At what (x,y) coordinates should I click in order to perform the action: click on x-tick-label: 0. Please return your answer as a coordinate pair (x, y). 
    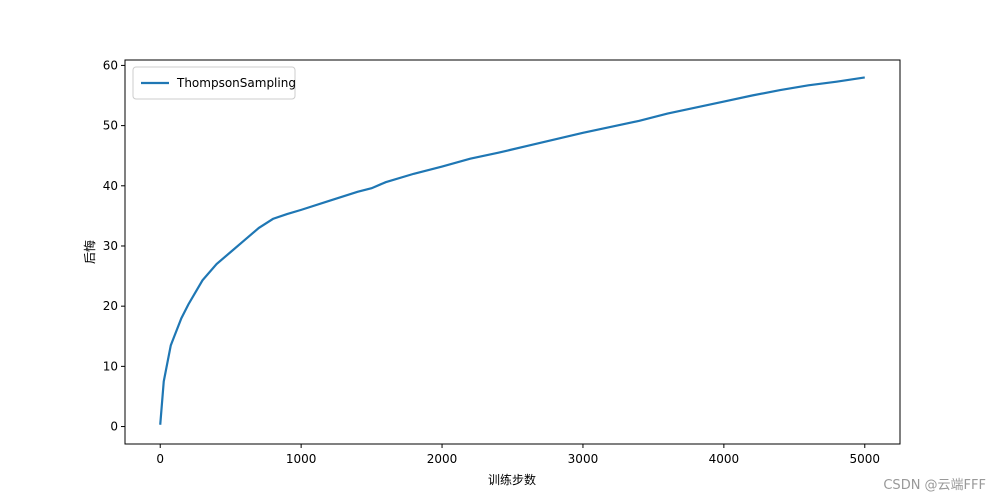
    Looking at the image, I should click on (160, 459).